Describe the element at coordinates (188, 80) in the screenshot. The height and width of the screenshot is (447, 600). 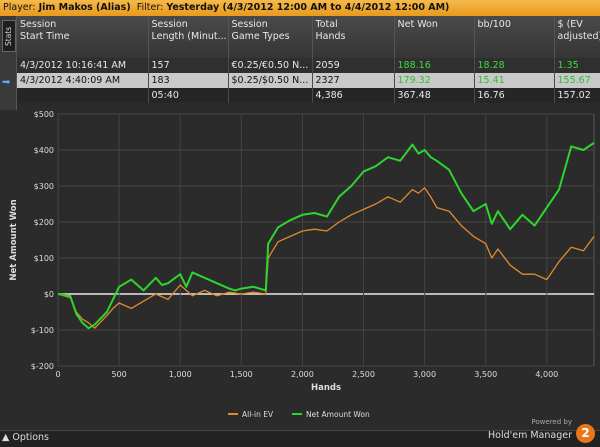
I see `cell-length: 183` at that location.